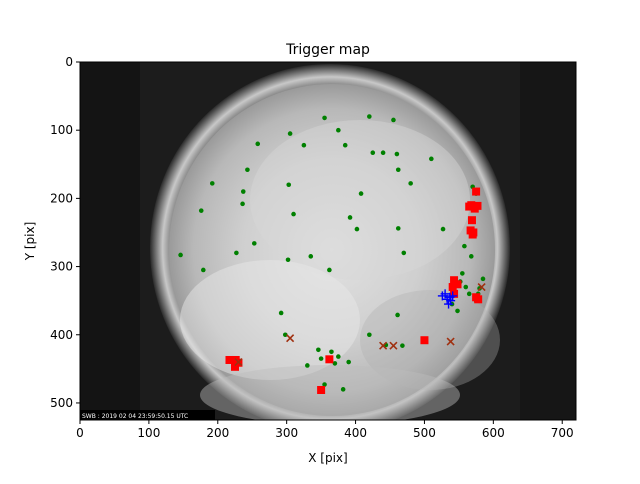 This screenshot has width=640, height=484. Describe the element at coordinates (80, 433) in the screenshot. I see `x-tick-label: 0` at that location.